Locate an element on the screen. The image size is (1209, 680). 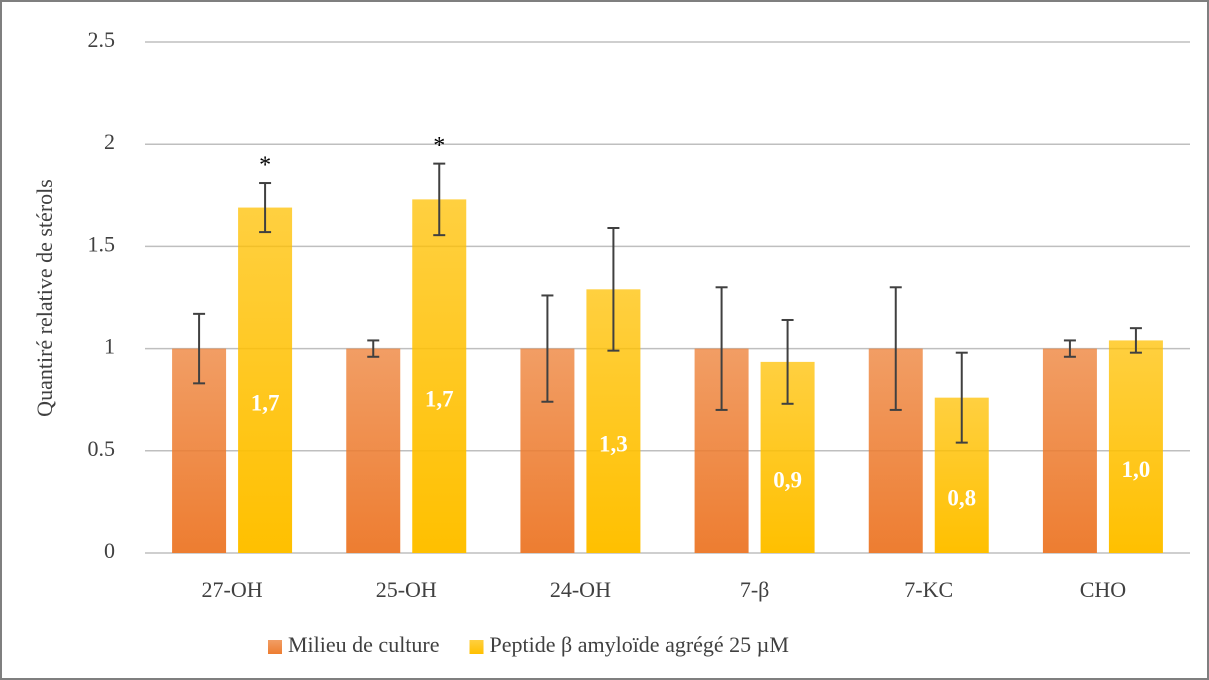
x-tick-label: 24-OH is located at coordinates (580, 589).